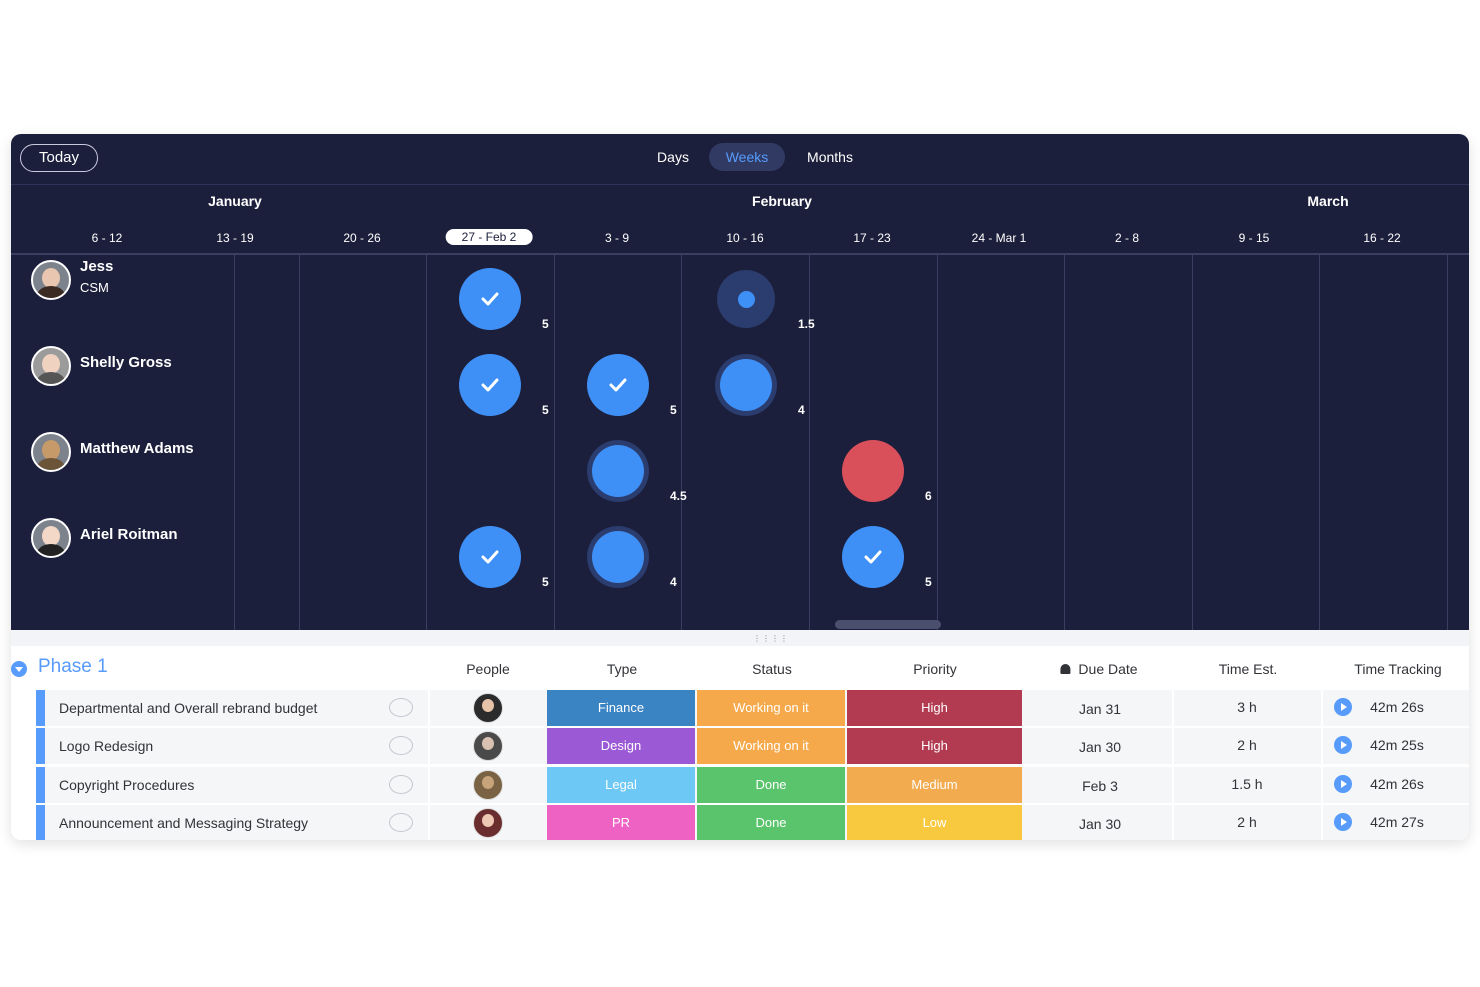 This screenshot has width=1480, height=987. I want to click on collapse-group-icon, so click(19, 669).